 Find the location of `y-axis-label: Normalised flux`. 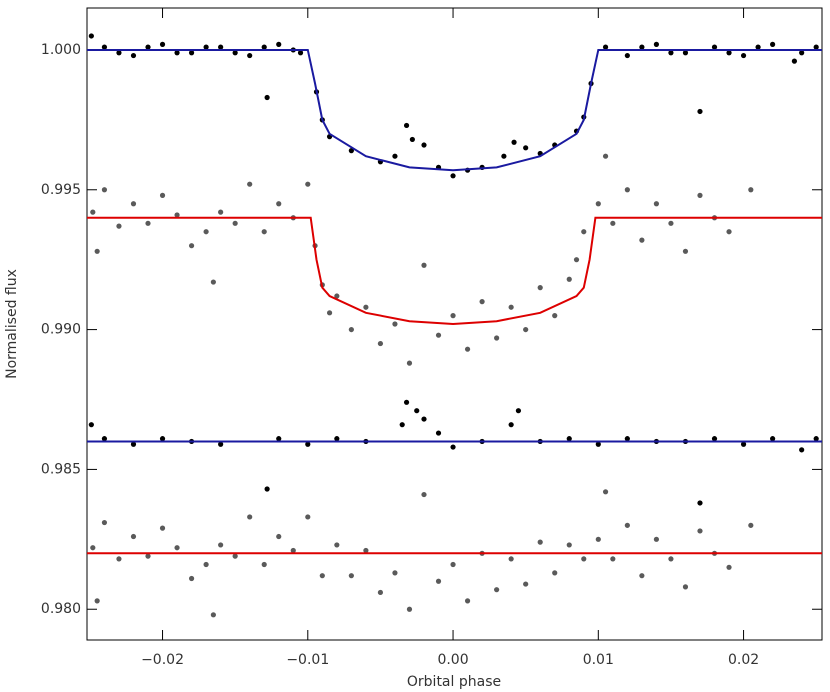

y-axis-label: Normalised flux is located at coordinates (12, 324).